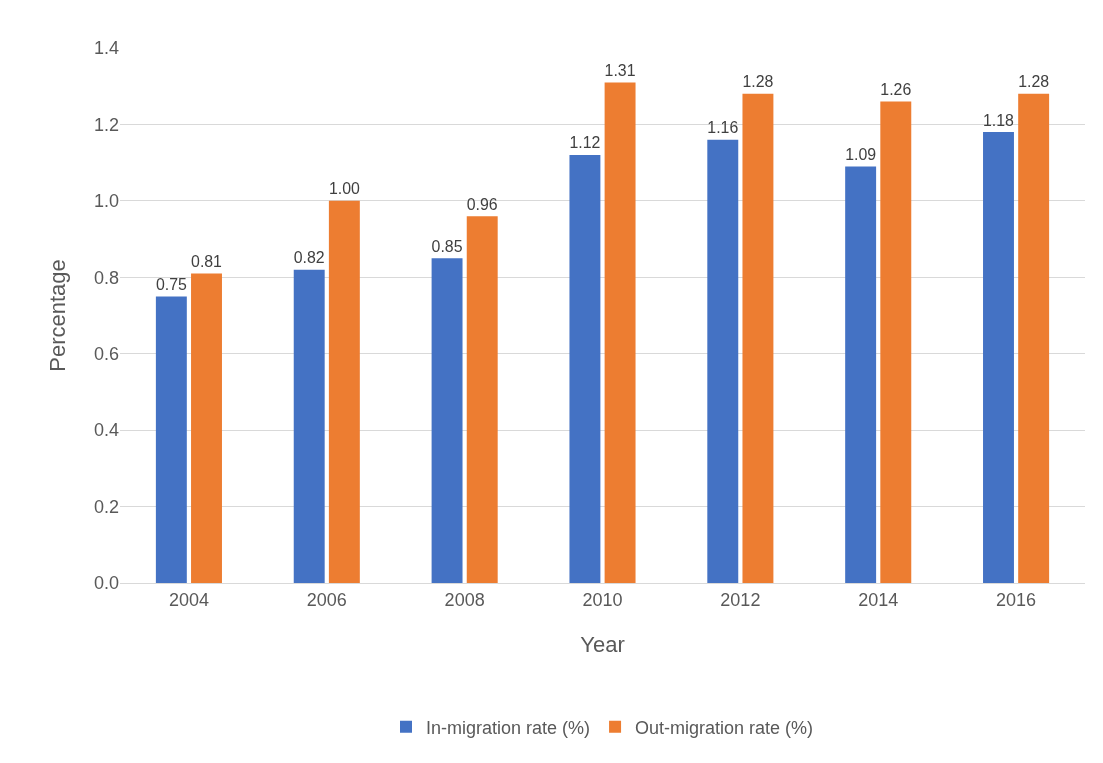 The height and width of the screenshot is (763, 1103). I want to click on y-tick-label: 0.2, so click(106, 506).